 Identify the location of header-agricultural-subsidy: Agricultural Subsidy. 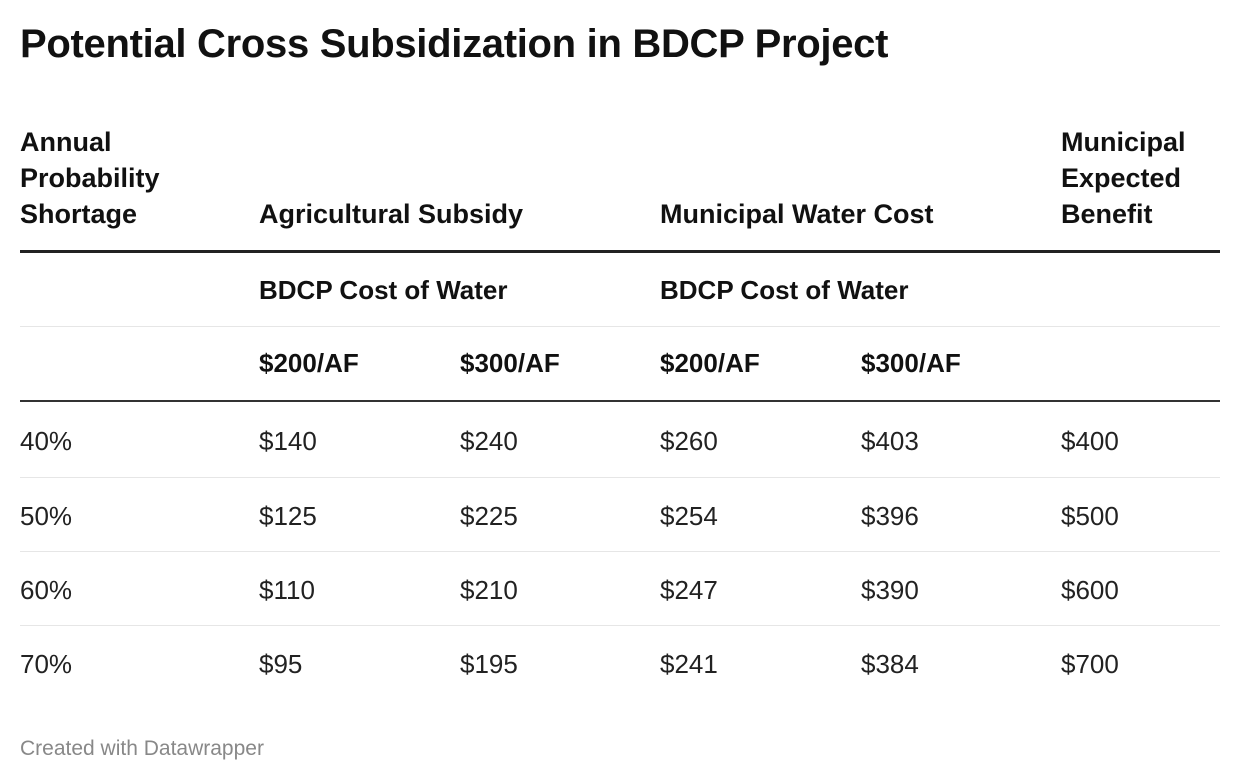
(391, 214).